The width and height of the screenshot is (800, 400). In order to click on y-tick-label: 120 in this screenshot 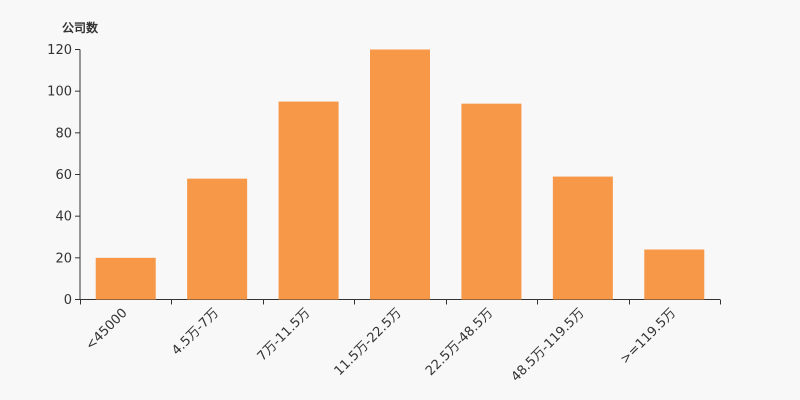, I will do `click(59, 50)`.